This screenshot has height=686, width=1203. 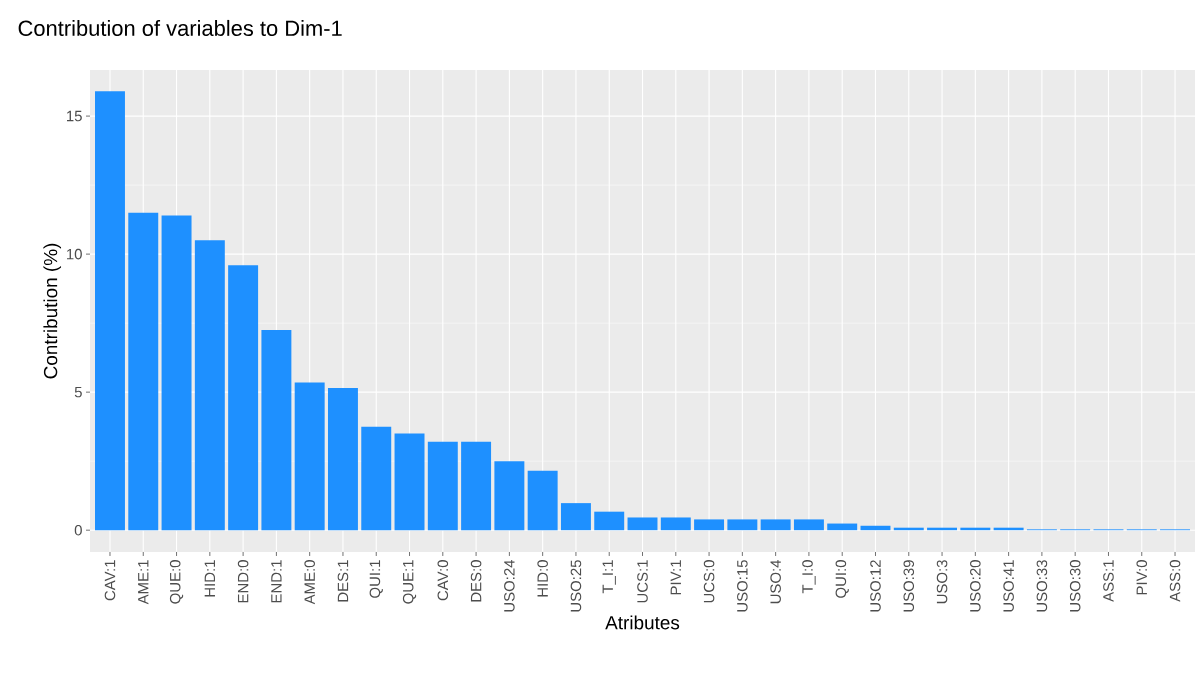 What do you see at coordinates (709, 581) in the screenshot?
I see `x-tick-label: UCS:0` at bounding box center [709, 581].